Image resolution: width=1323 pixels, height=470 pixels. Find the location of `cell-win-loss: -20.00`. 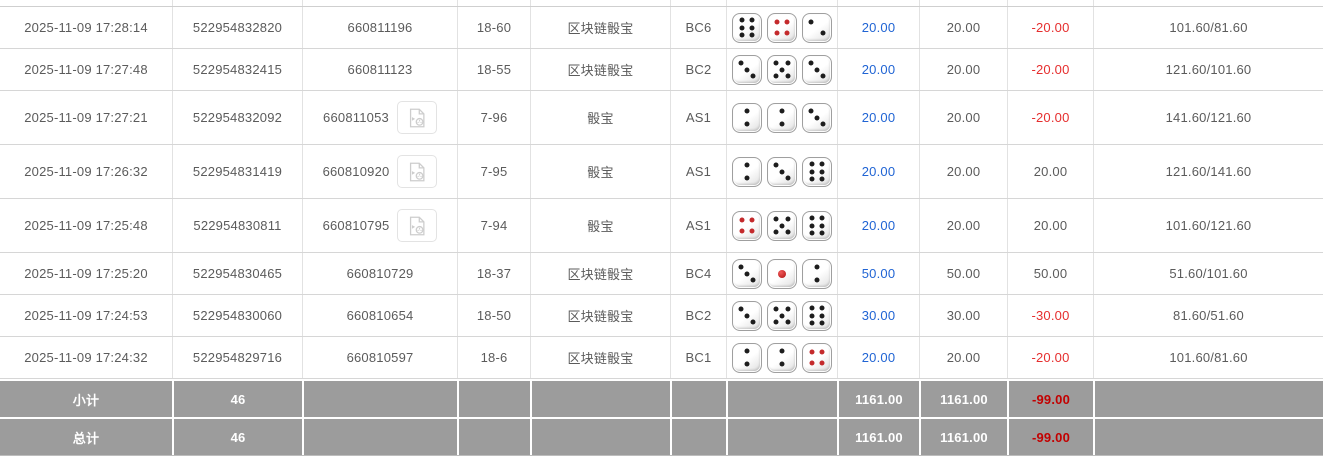

cell-win-loss: -20.00 is located at coordinates (1050, 27).